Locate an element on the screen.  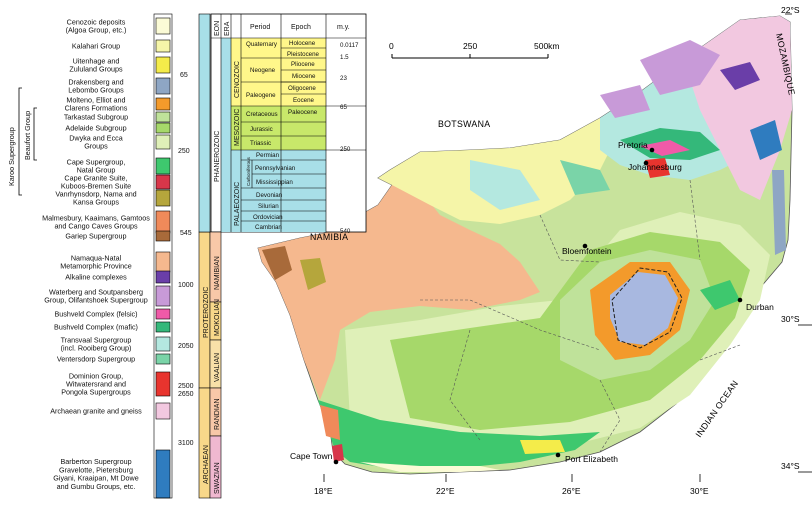
era-randian: RANDIAN is located at coordinates (217, 414).